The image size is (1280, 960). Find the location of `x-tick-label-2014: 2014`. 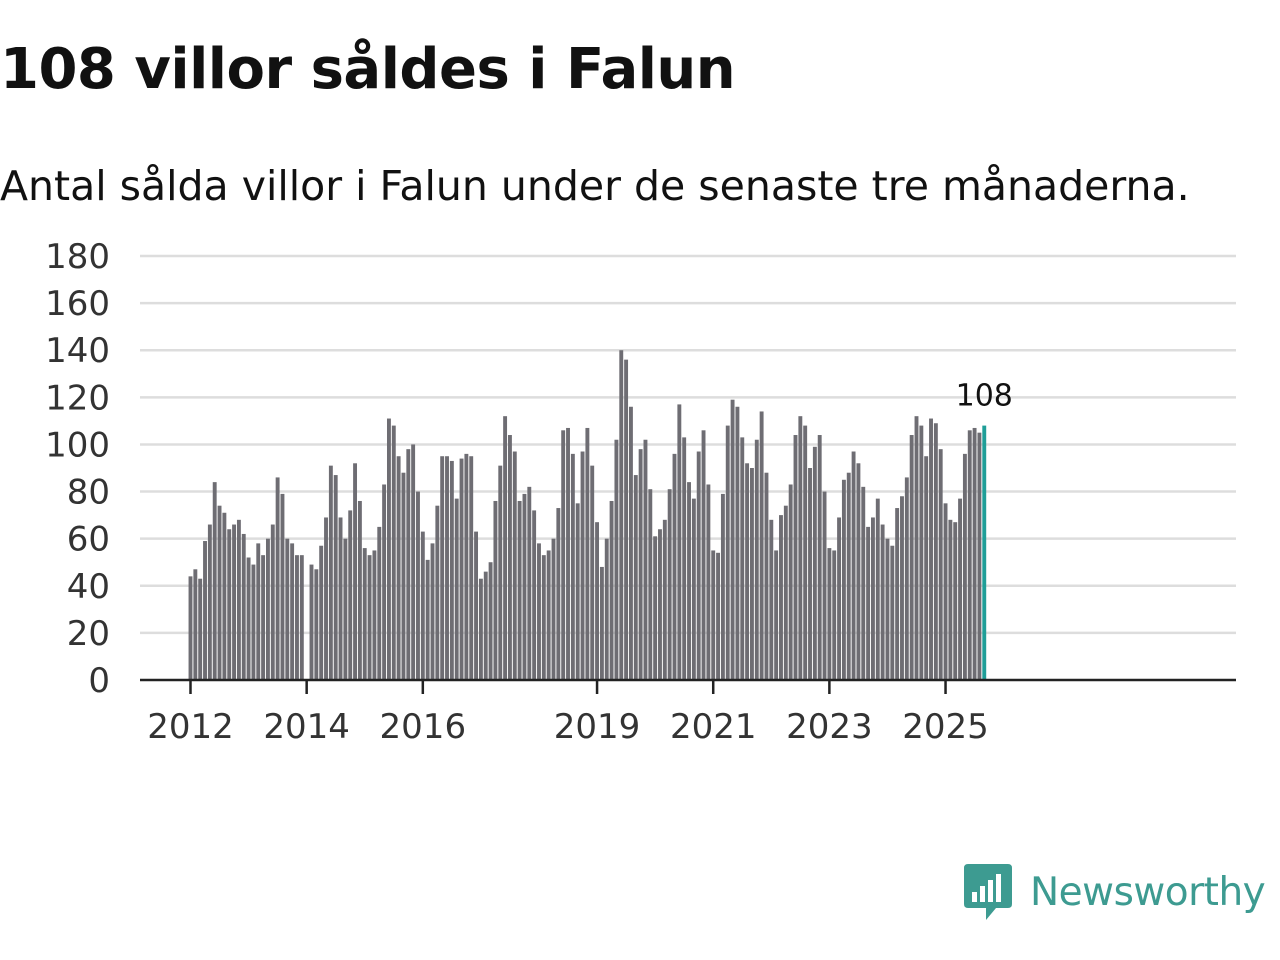

x-tick-label-2014: 2014 is located at coordinates (306, 727).